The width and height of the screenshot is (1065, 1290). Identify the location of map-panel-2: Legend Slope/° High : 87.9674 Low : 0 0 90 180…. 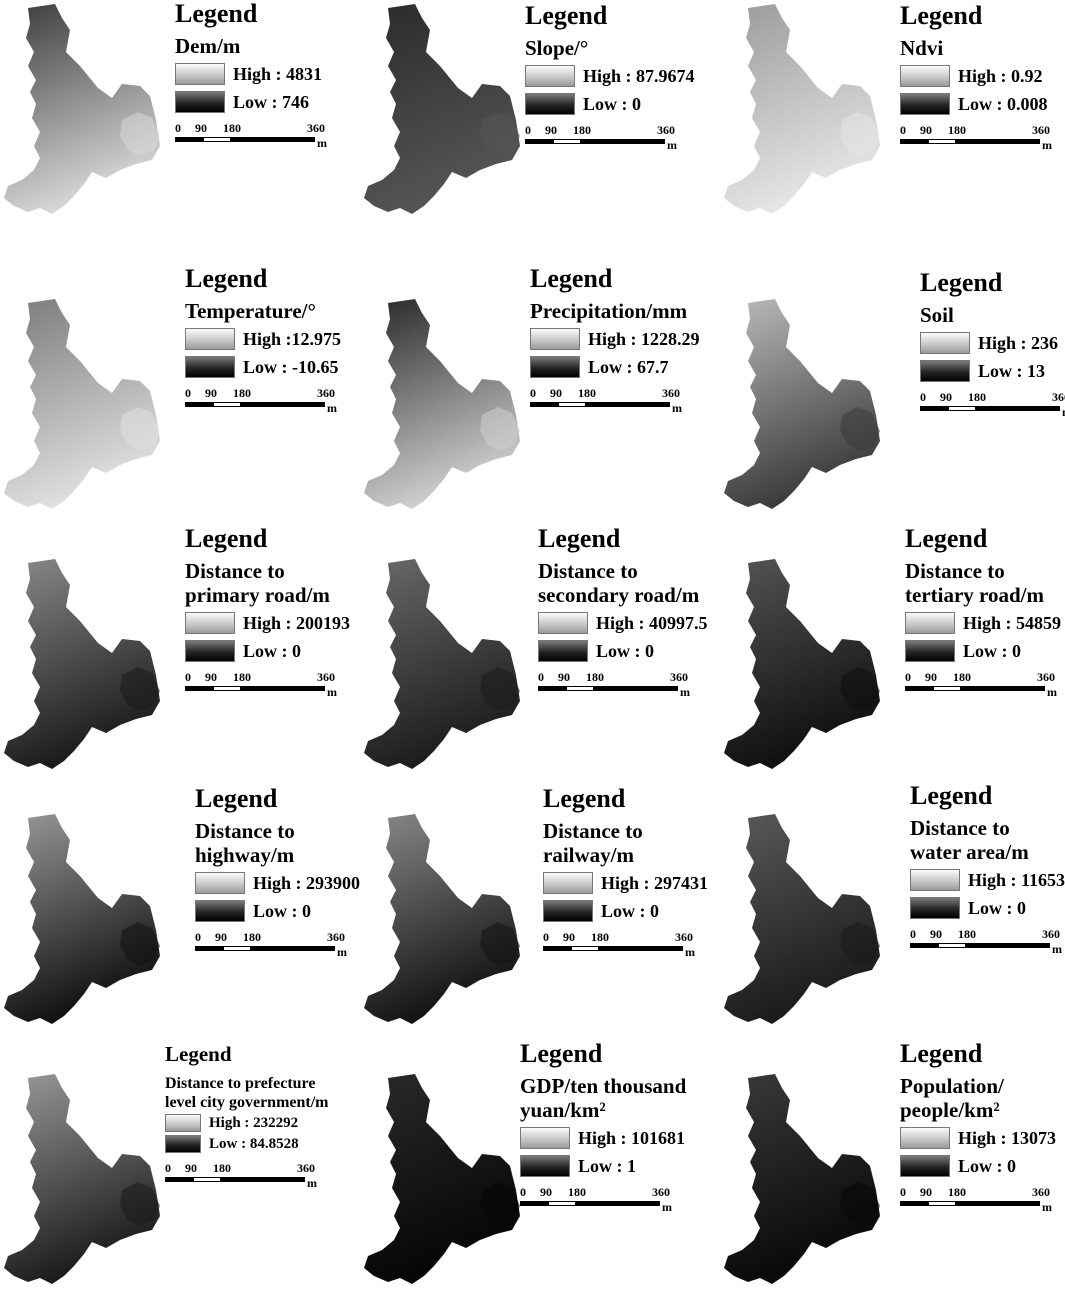
(537, 125).